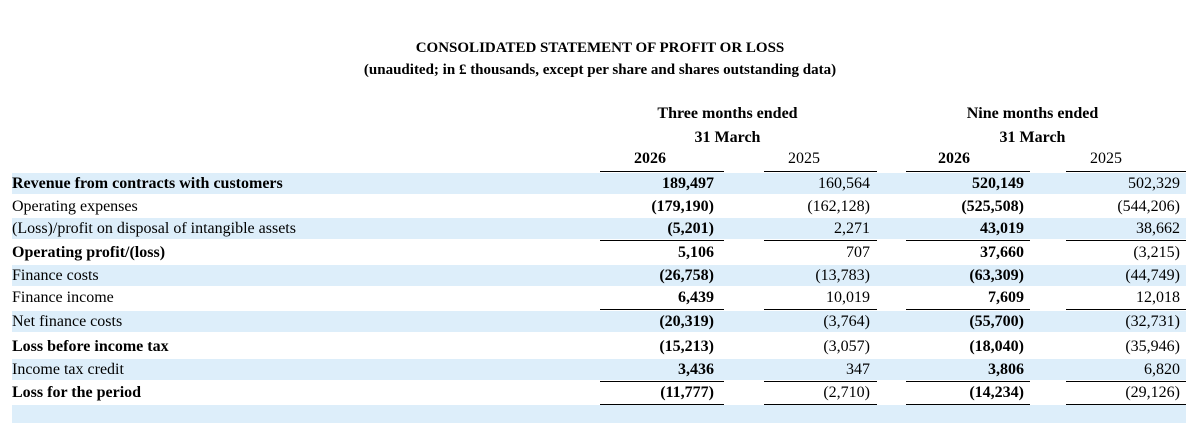  I want to click on row-value: 38,662, so click(1158, 228).